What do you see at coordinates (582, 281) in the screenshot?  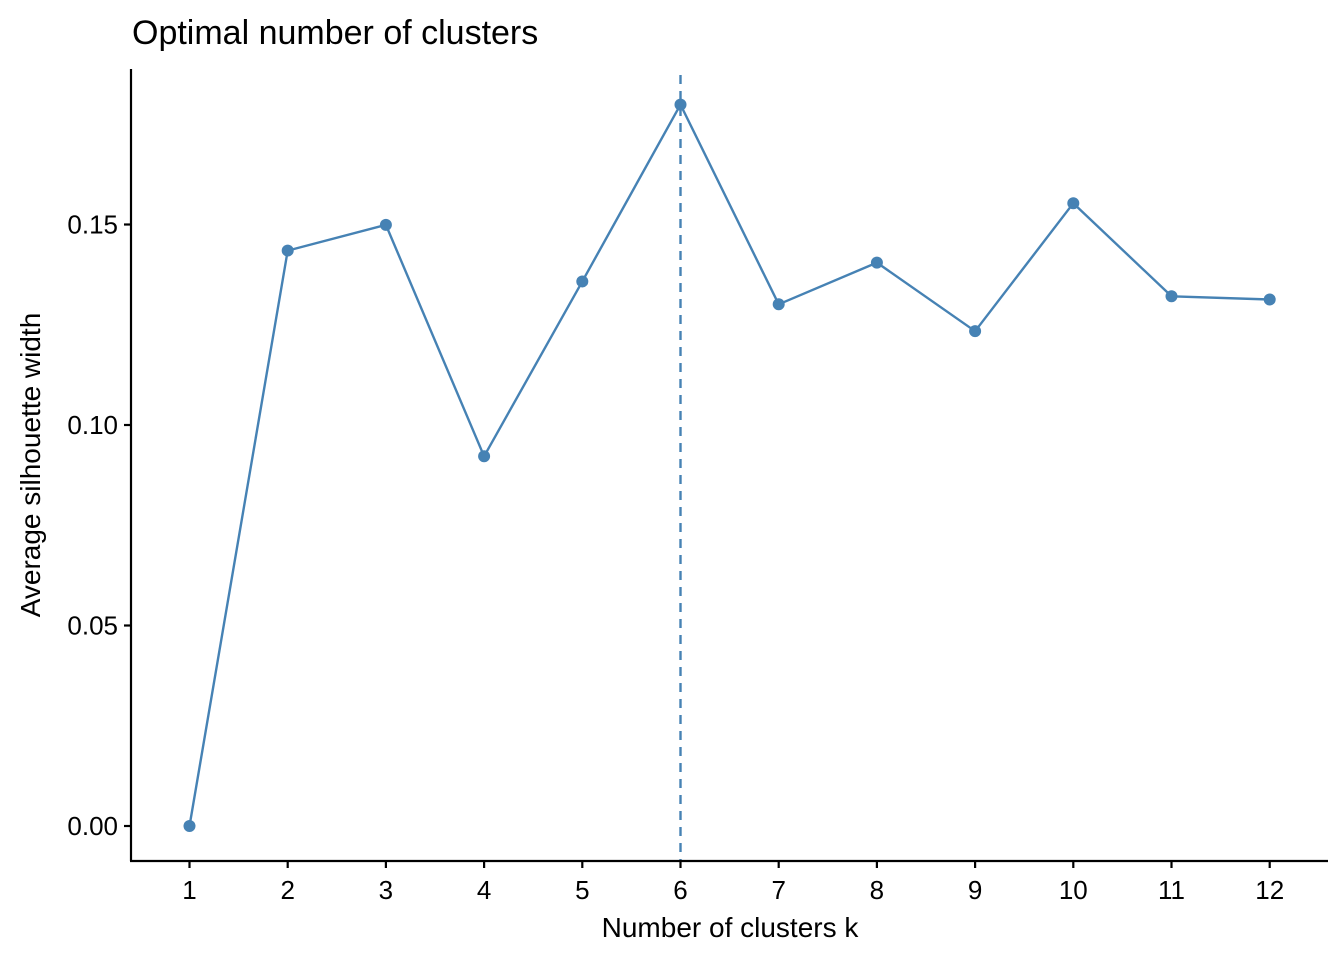 I see `data-point-k5` at bounding box center [582, 281].